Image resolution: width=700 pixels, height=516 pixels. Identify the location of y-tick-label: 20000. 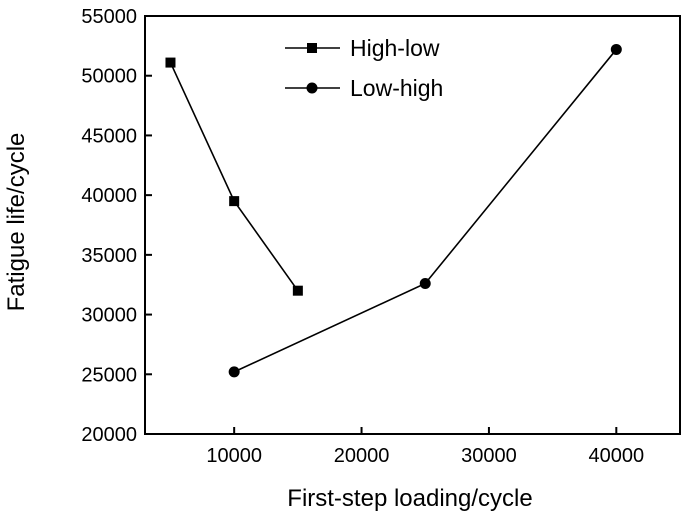
(109, 435).